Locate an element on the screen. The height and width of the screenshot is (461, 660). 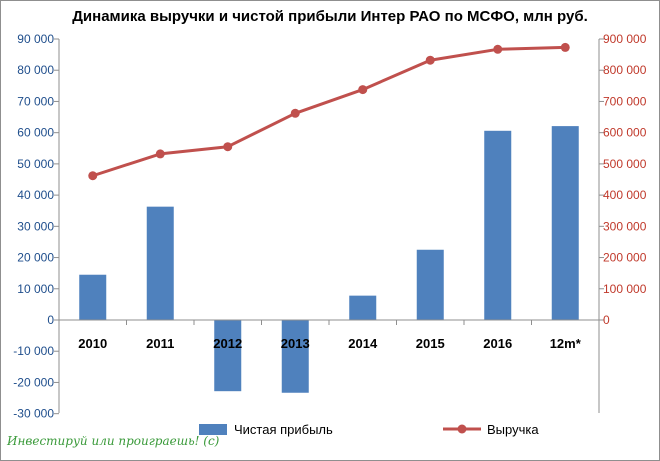
category-label: 2016 is located at coordinates (497, 343).